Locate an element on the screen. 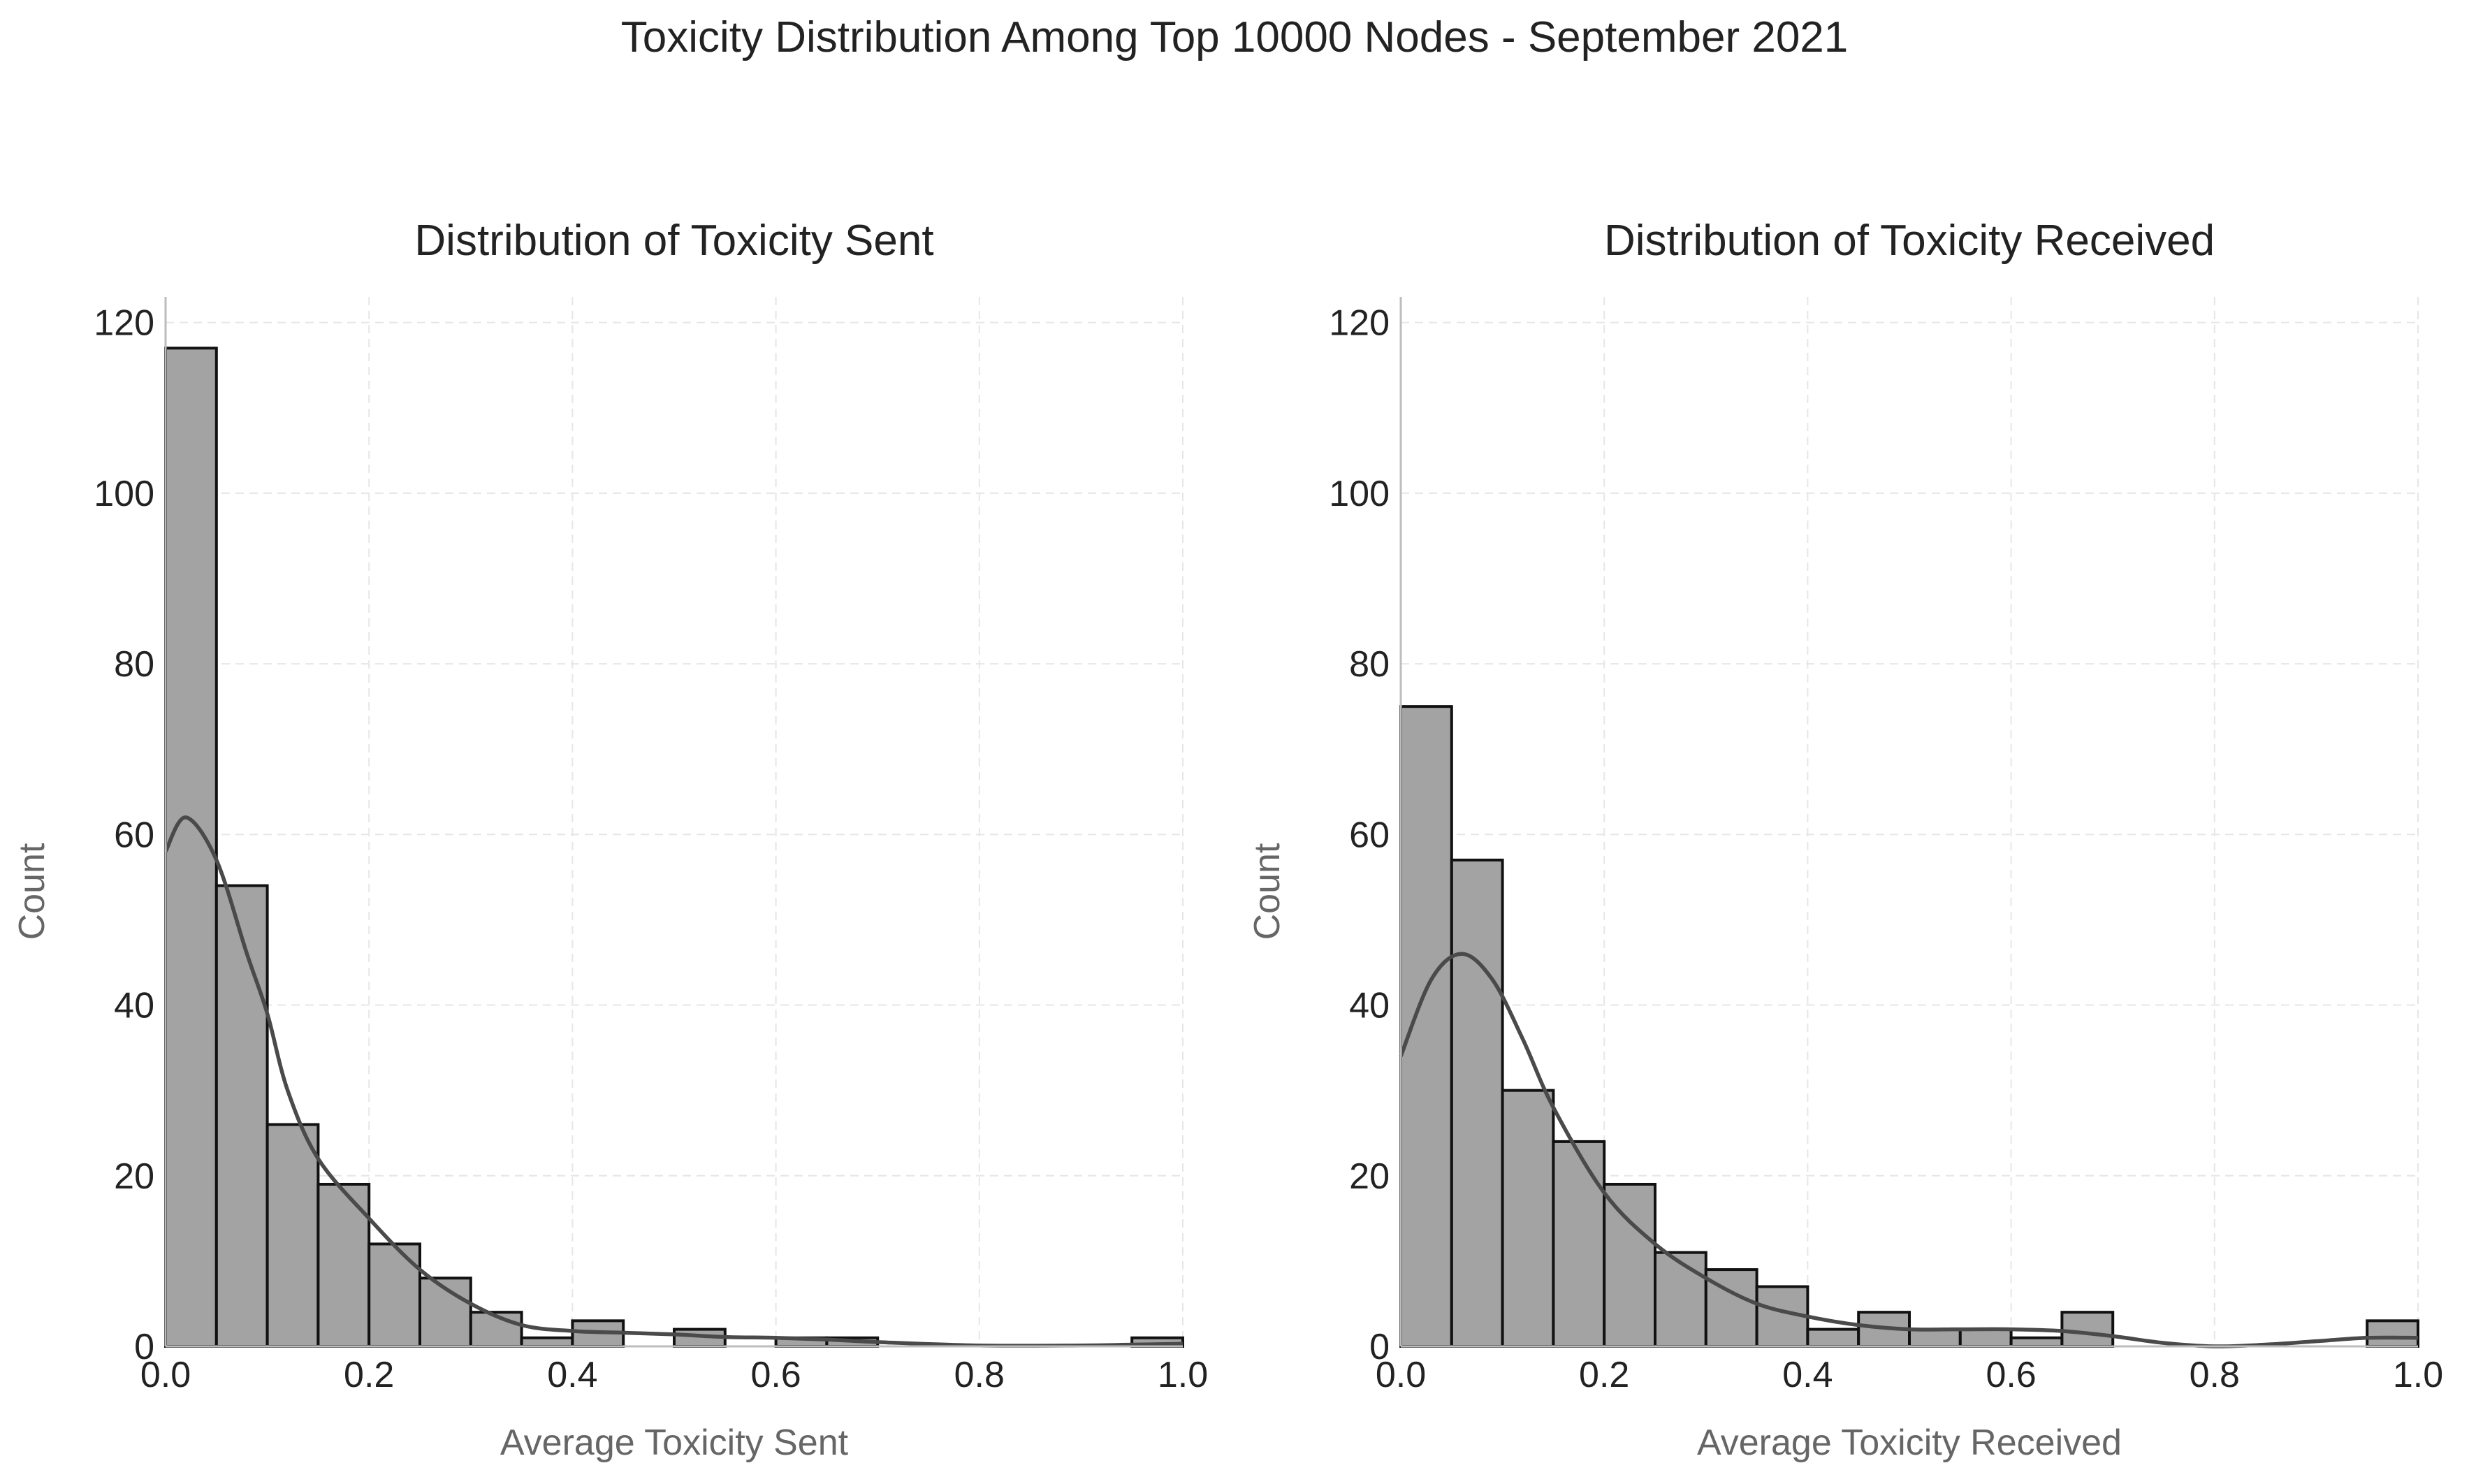  panel-2-y-tick-label: 80 is located at coordinates (1369, 664).